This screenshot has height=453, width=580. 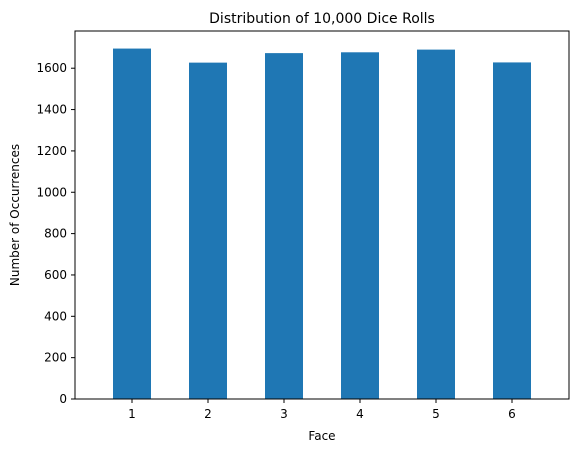 I want to click on x-tick-label: 5, so click(x=436, y=414).